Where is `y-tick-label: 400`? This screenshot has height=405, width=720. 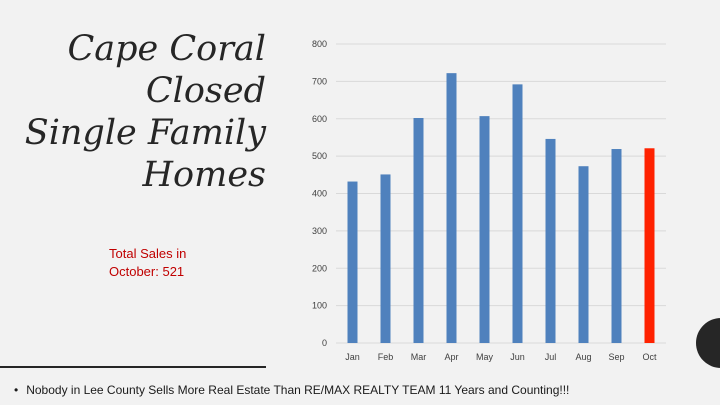 y-tick-label: 400 is located at coordinates (319, 194).